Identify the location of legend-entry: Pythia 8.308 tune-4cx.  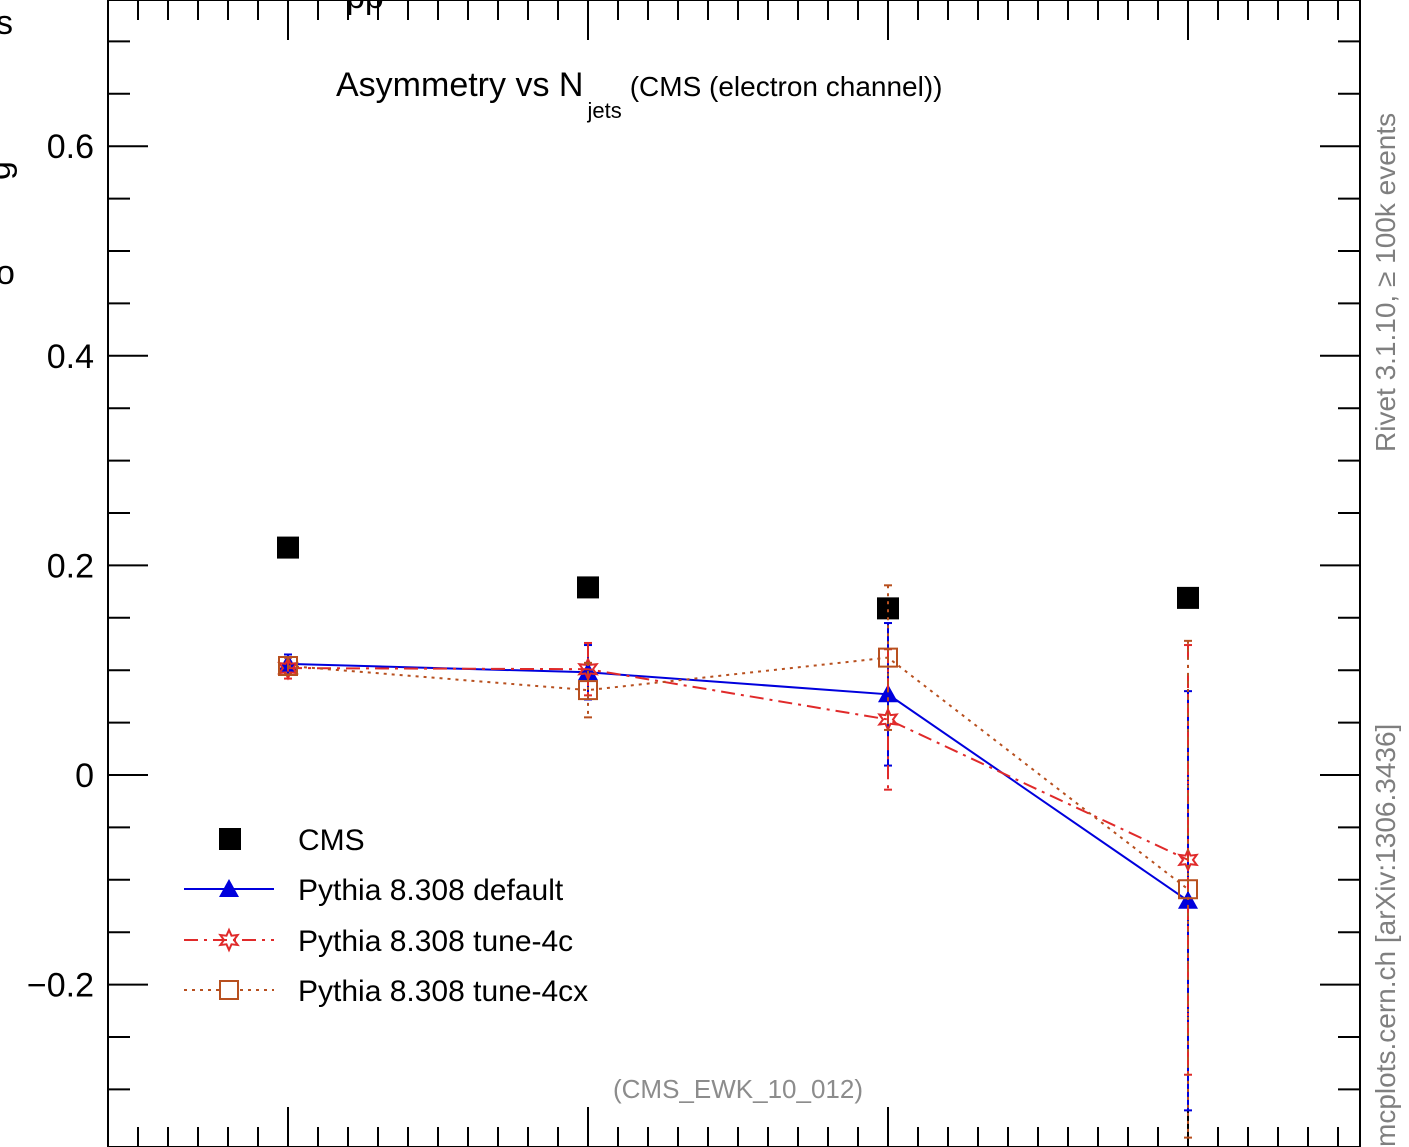
(386, 991).